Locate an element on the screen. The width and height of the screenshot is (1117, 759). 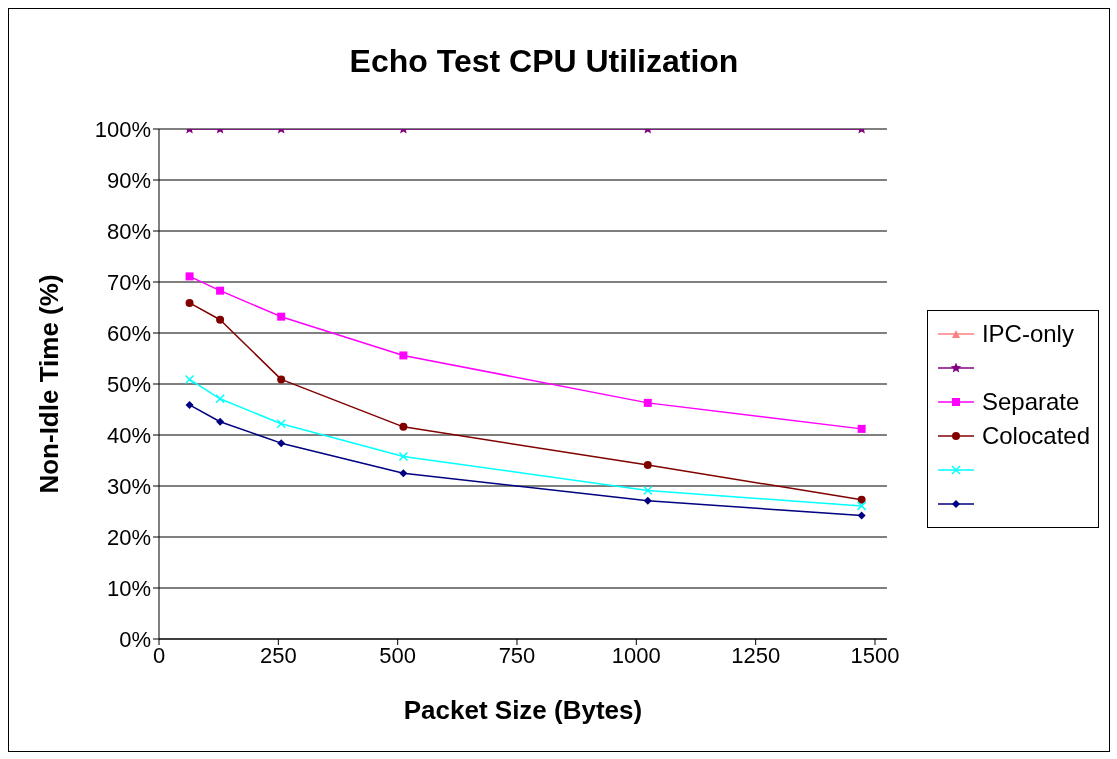
y-tick-label: 0% is located at coordinates (135, 639).